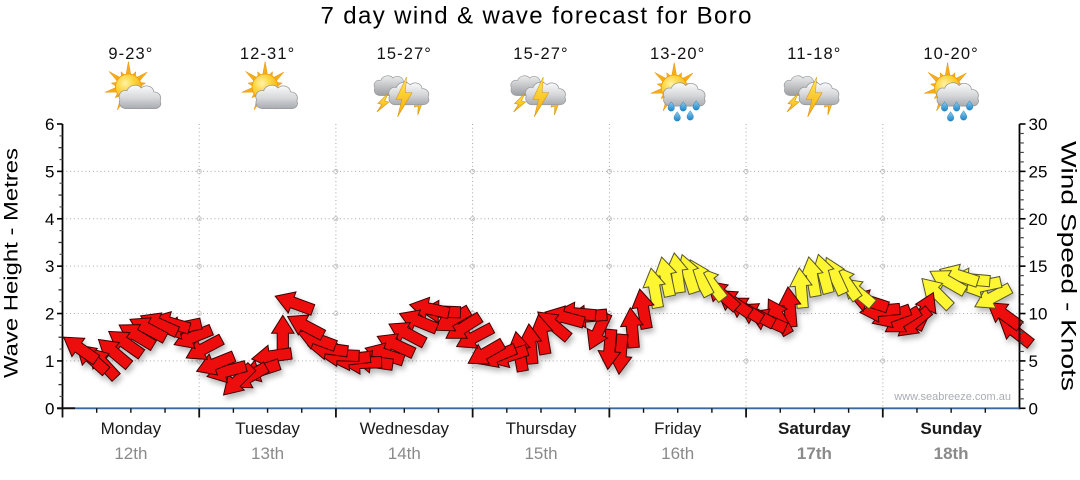  I want to click on svg-text: 3, so click(49, 266).